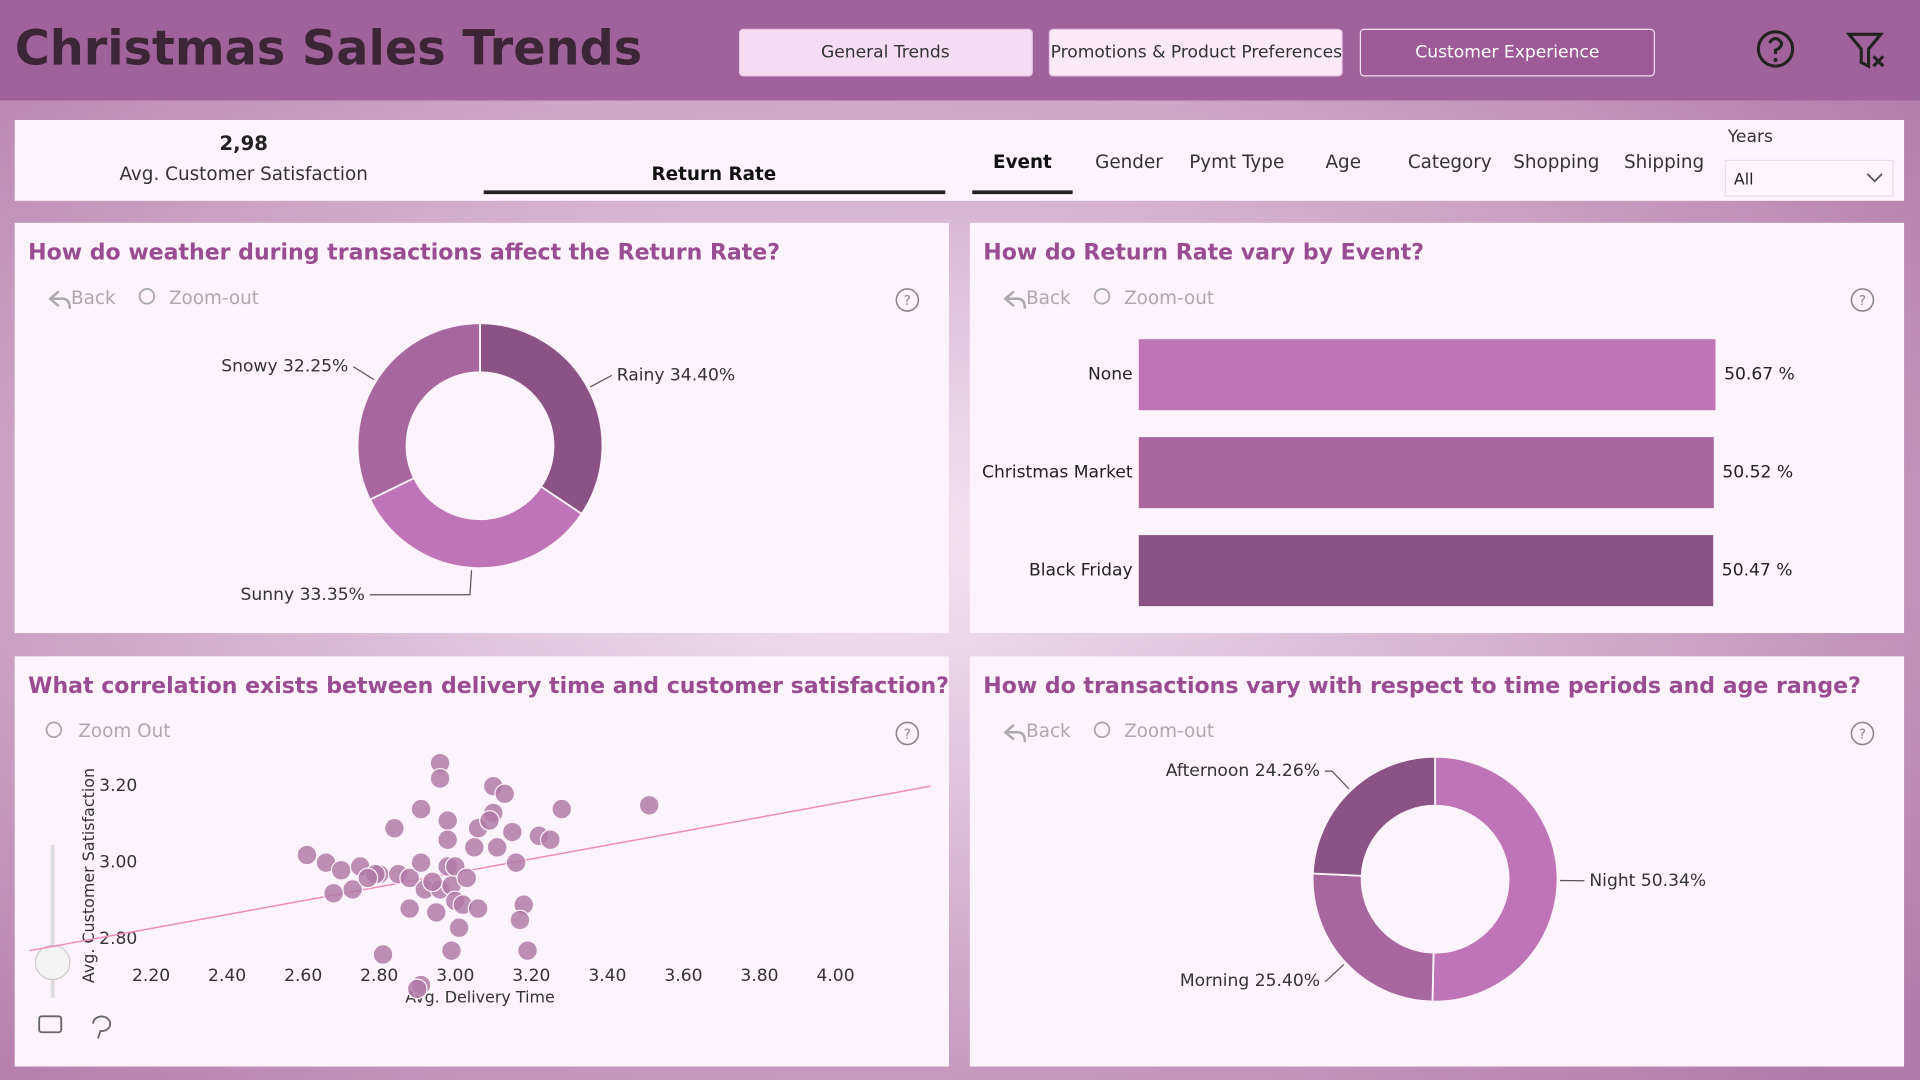  What do you see at coordinates (1664, 162) in the screenshot?
I see `dimension-tab: Shipping` at bounding box center [1664, 162].